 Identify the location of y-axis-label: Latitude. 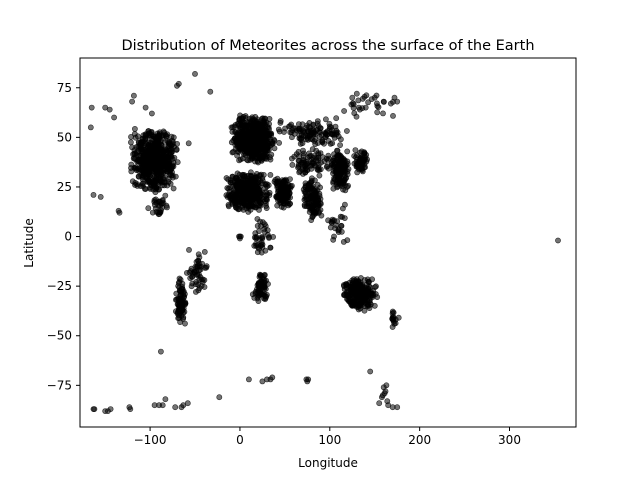
(29, 242).